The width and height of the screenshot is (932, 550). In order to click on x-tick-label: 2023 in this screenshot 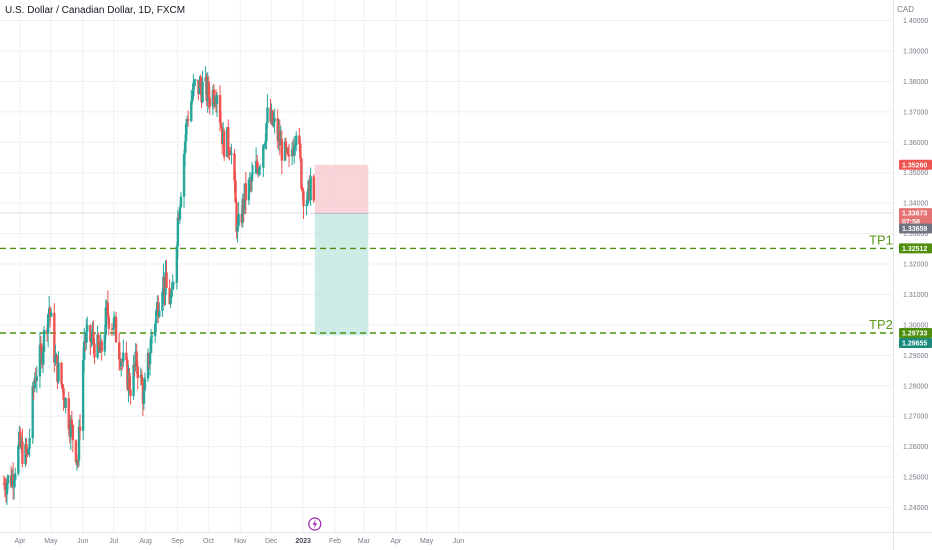, I will do `click(303, 541)`.